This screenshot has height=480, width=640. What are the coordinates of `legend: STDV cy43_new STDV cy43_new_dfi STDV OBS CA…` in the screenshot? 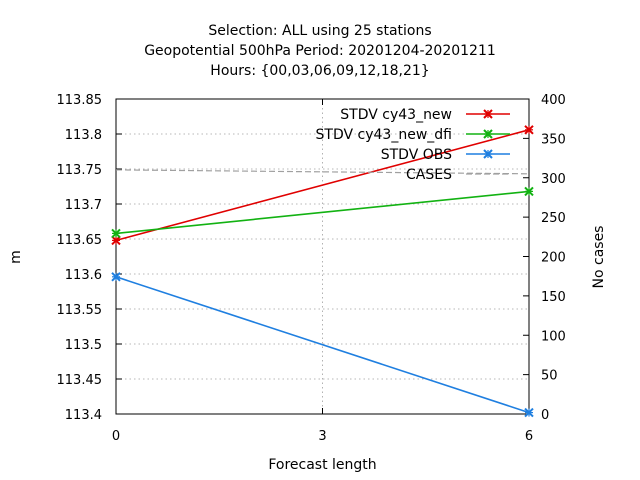 It's located at (413, 145).